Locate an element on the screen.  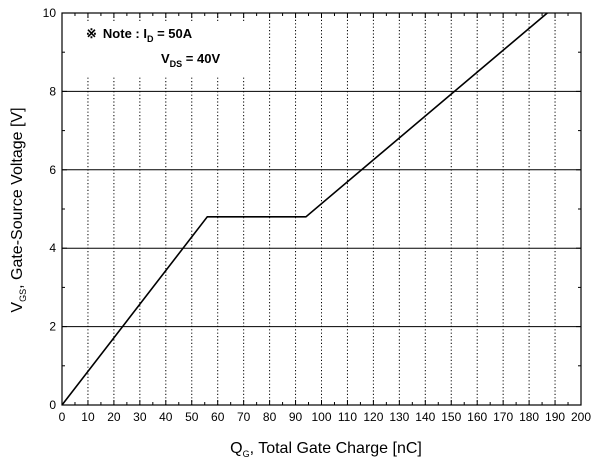
x-tick-label: 190 is located at coordinates (555, 417).